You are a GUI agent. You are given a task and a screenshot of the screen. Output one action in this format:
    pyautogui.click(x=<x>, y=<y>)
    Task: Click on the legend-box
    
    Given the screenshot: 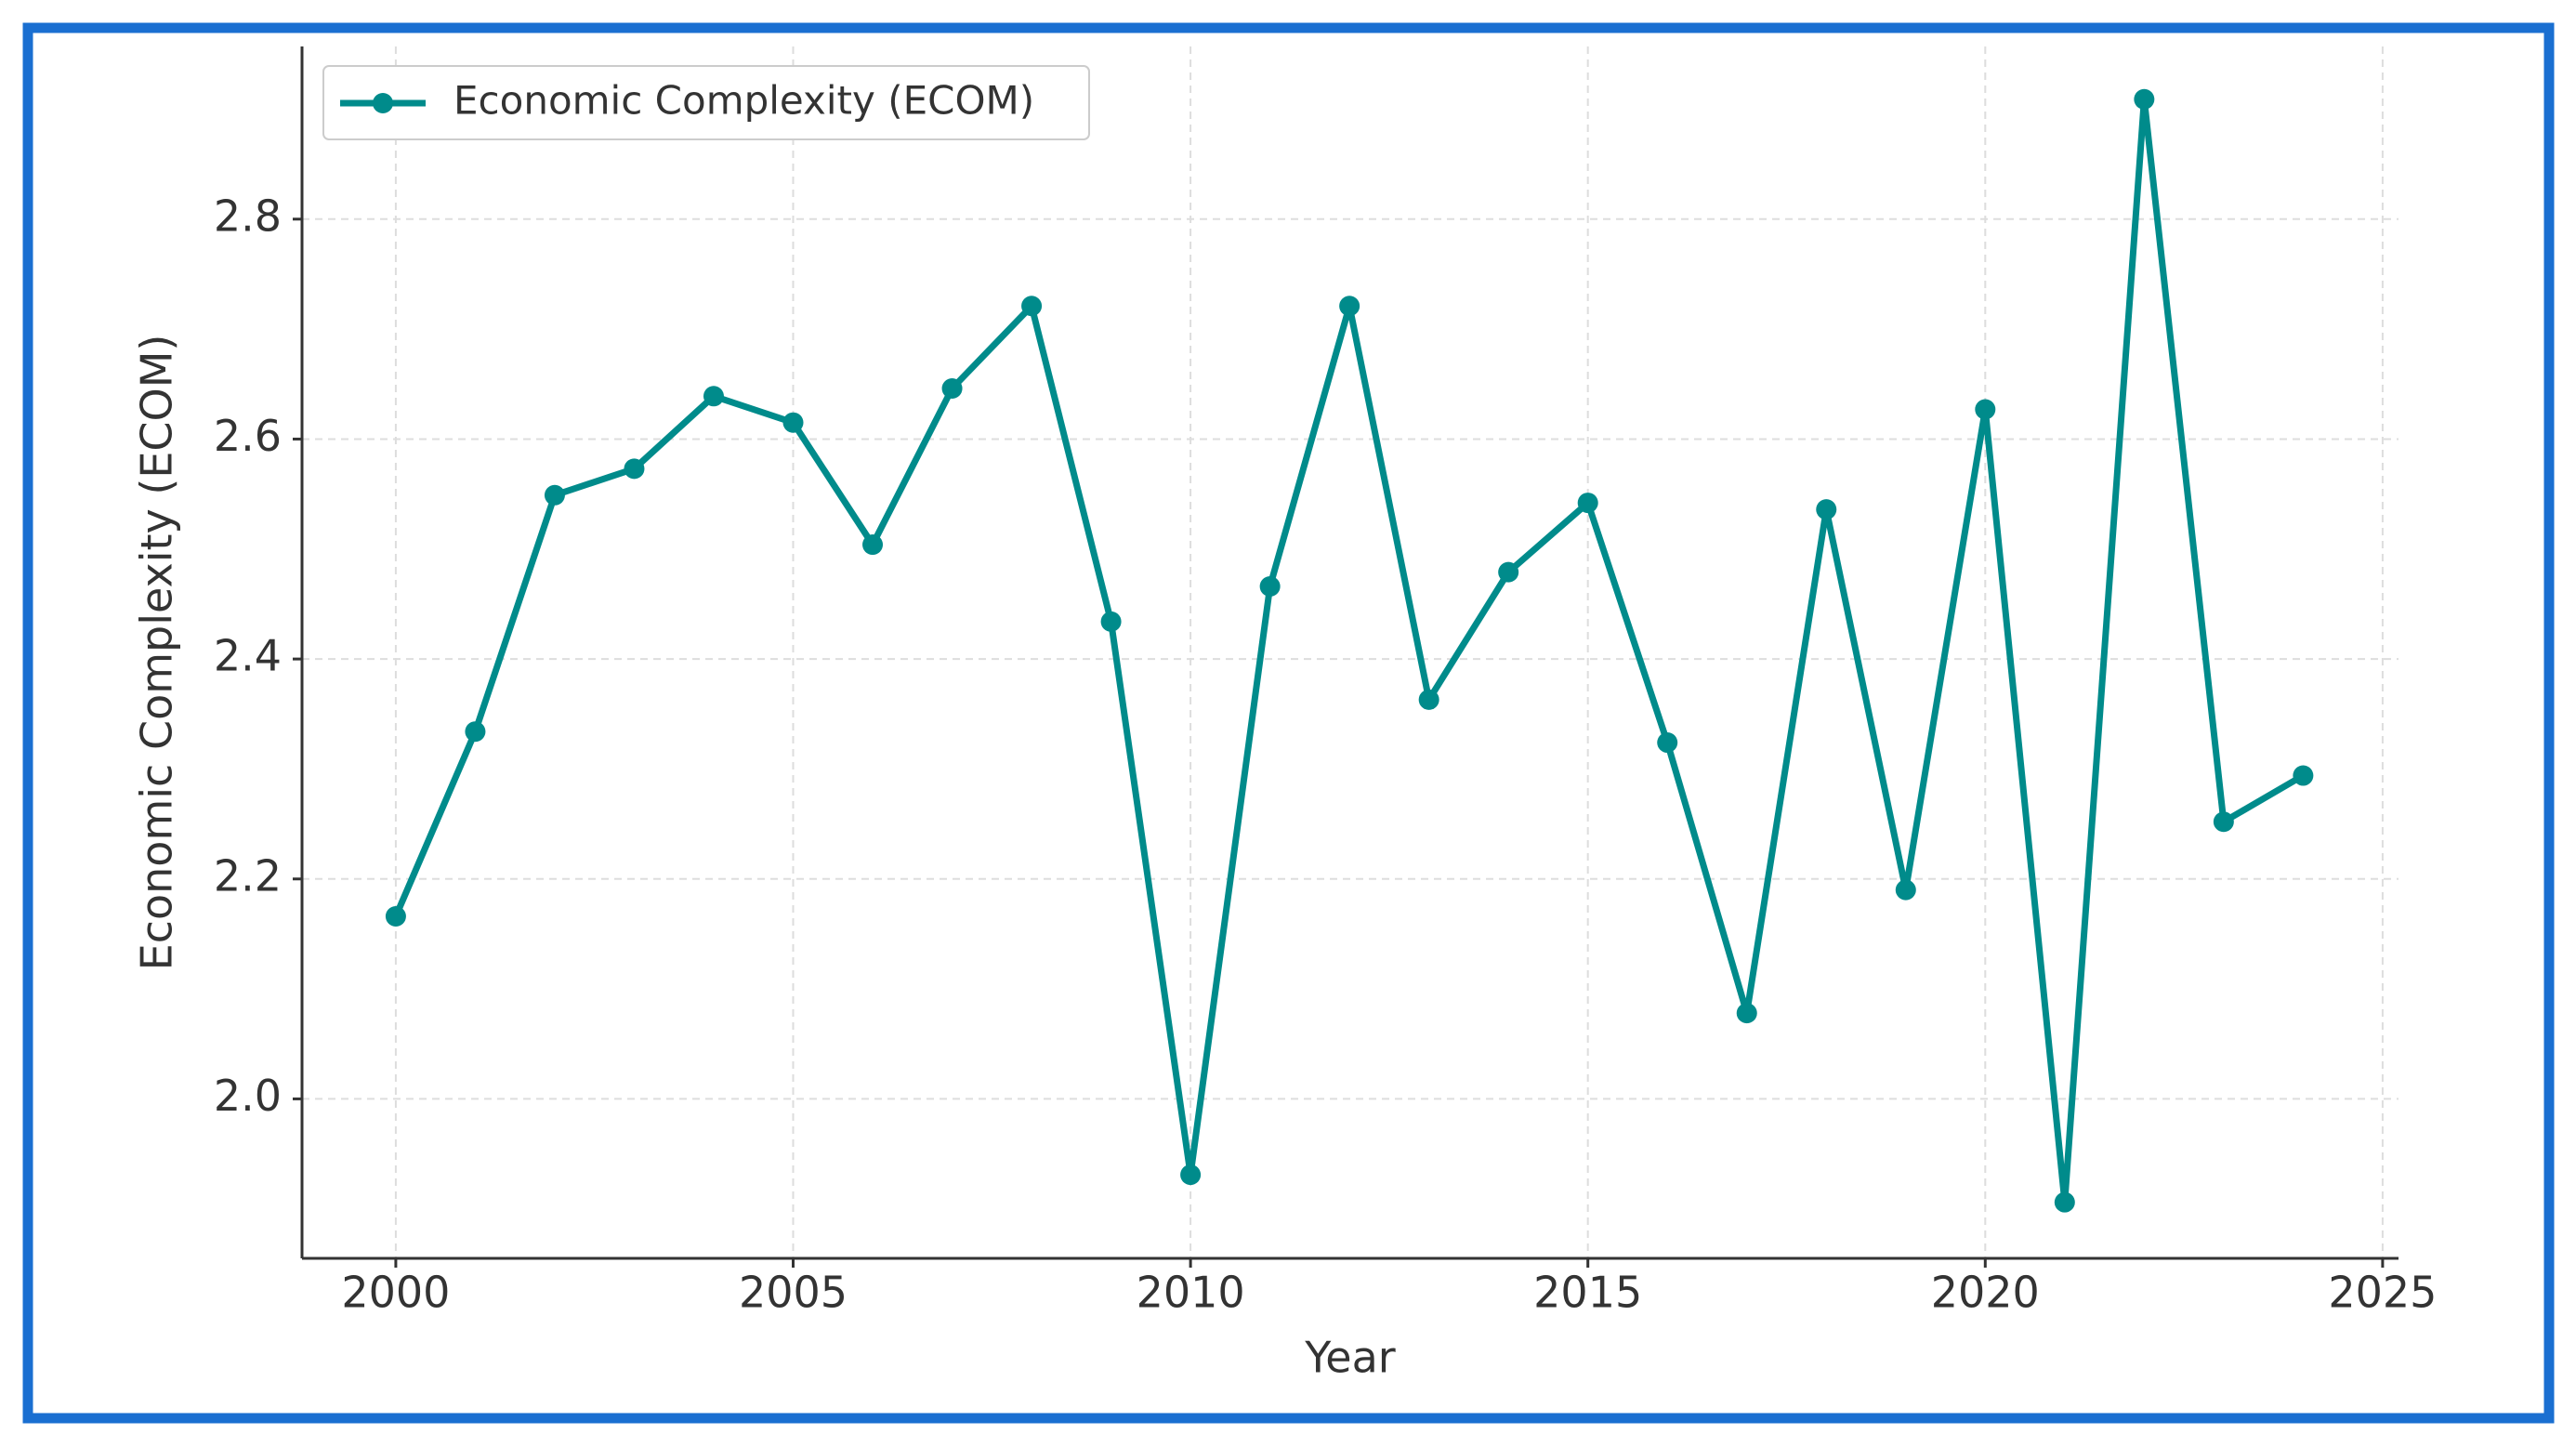 What is the action you would take?
    pyautogui.click(x=706, y=102)
    